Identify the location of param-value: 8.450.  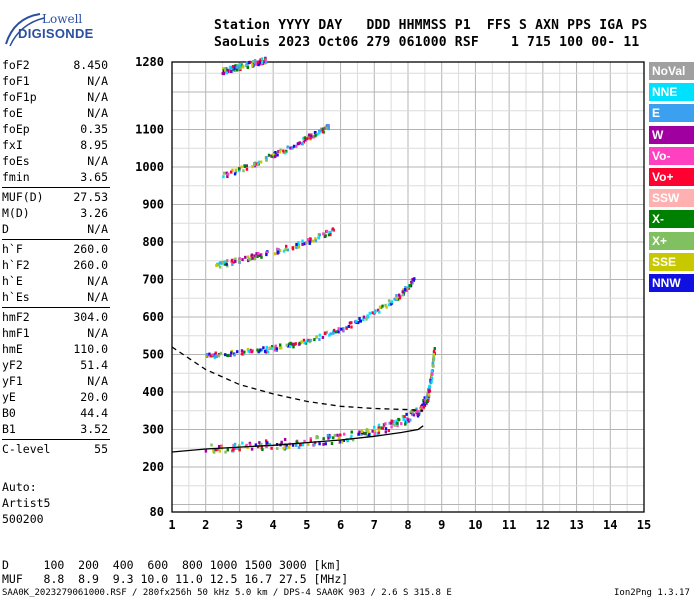
(90, 65).